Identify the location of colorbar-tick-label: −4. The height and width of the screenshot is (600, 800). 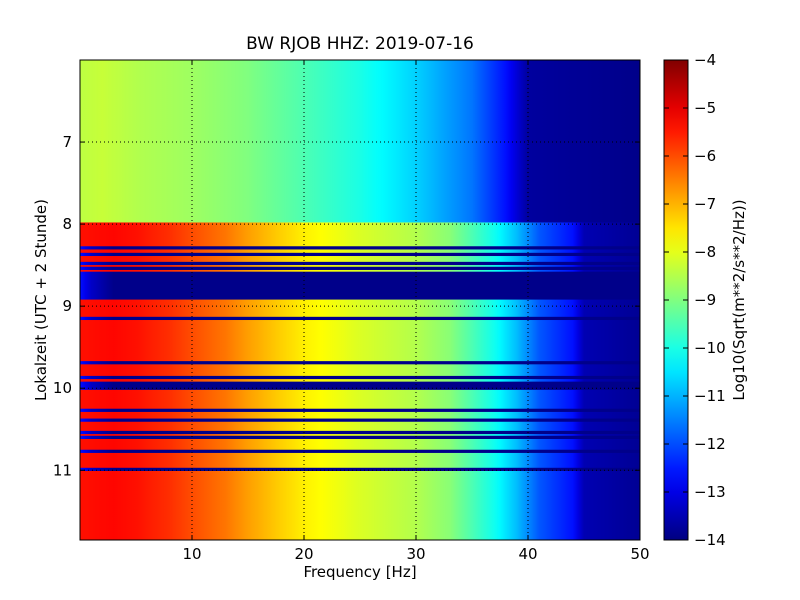
(705, 60).